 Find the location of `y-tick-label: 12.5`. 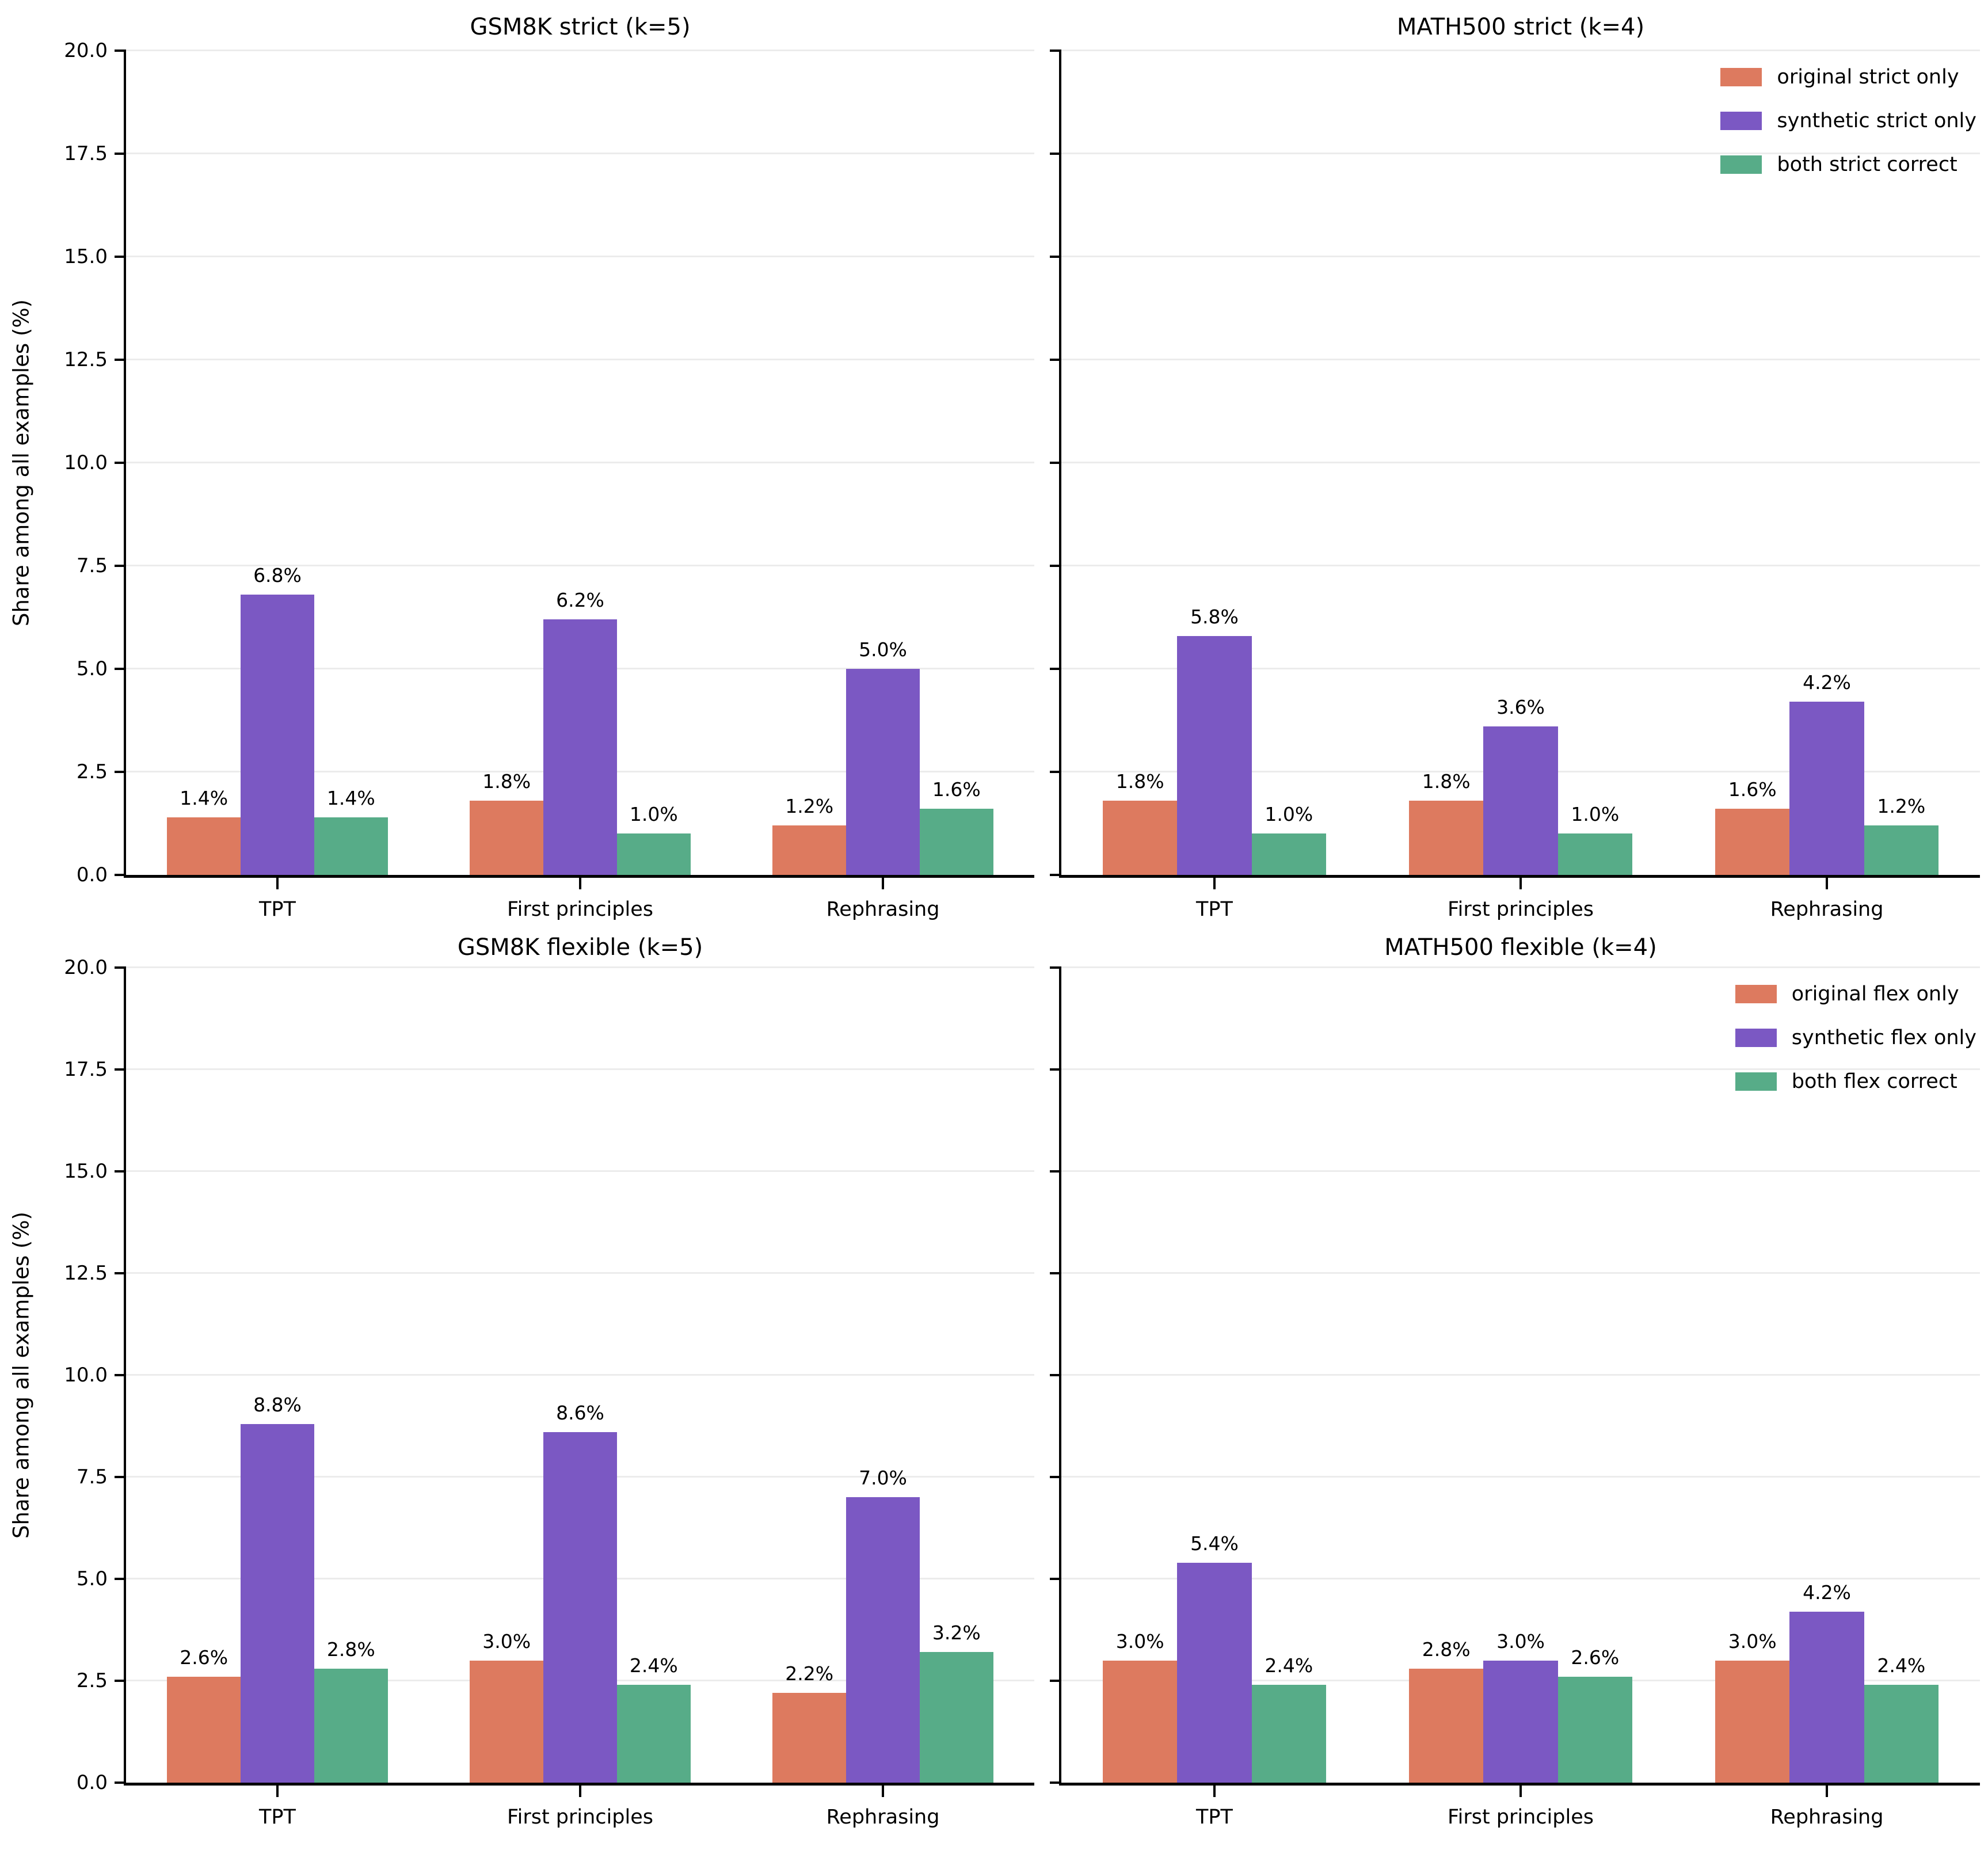

y-tick-label: 12.5 is located at coordinates (86, 360).